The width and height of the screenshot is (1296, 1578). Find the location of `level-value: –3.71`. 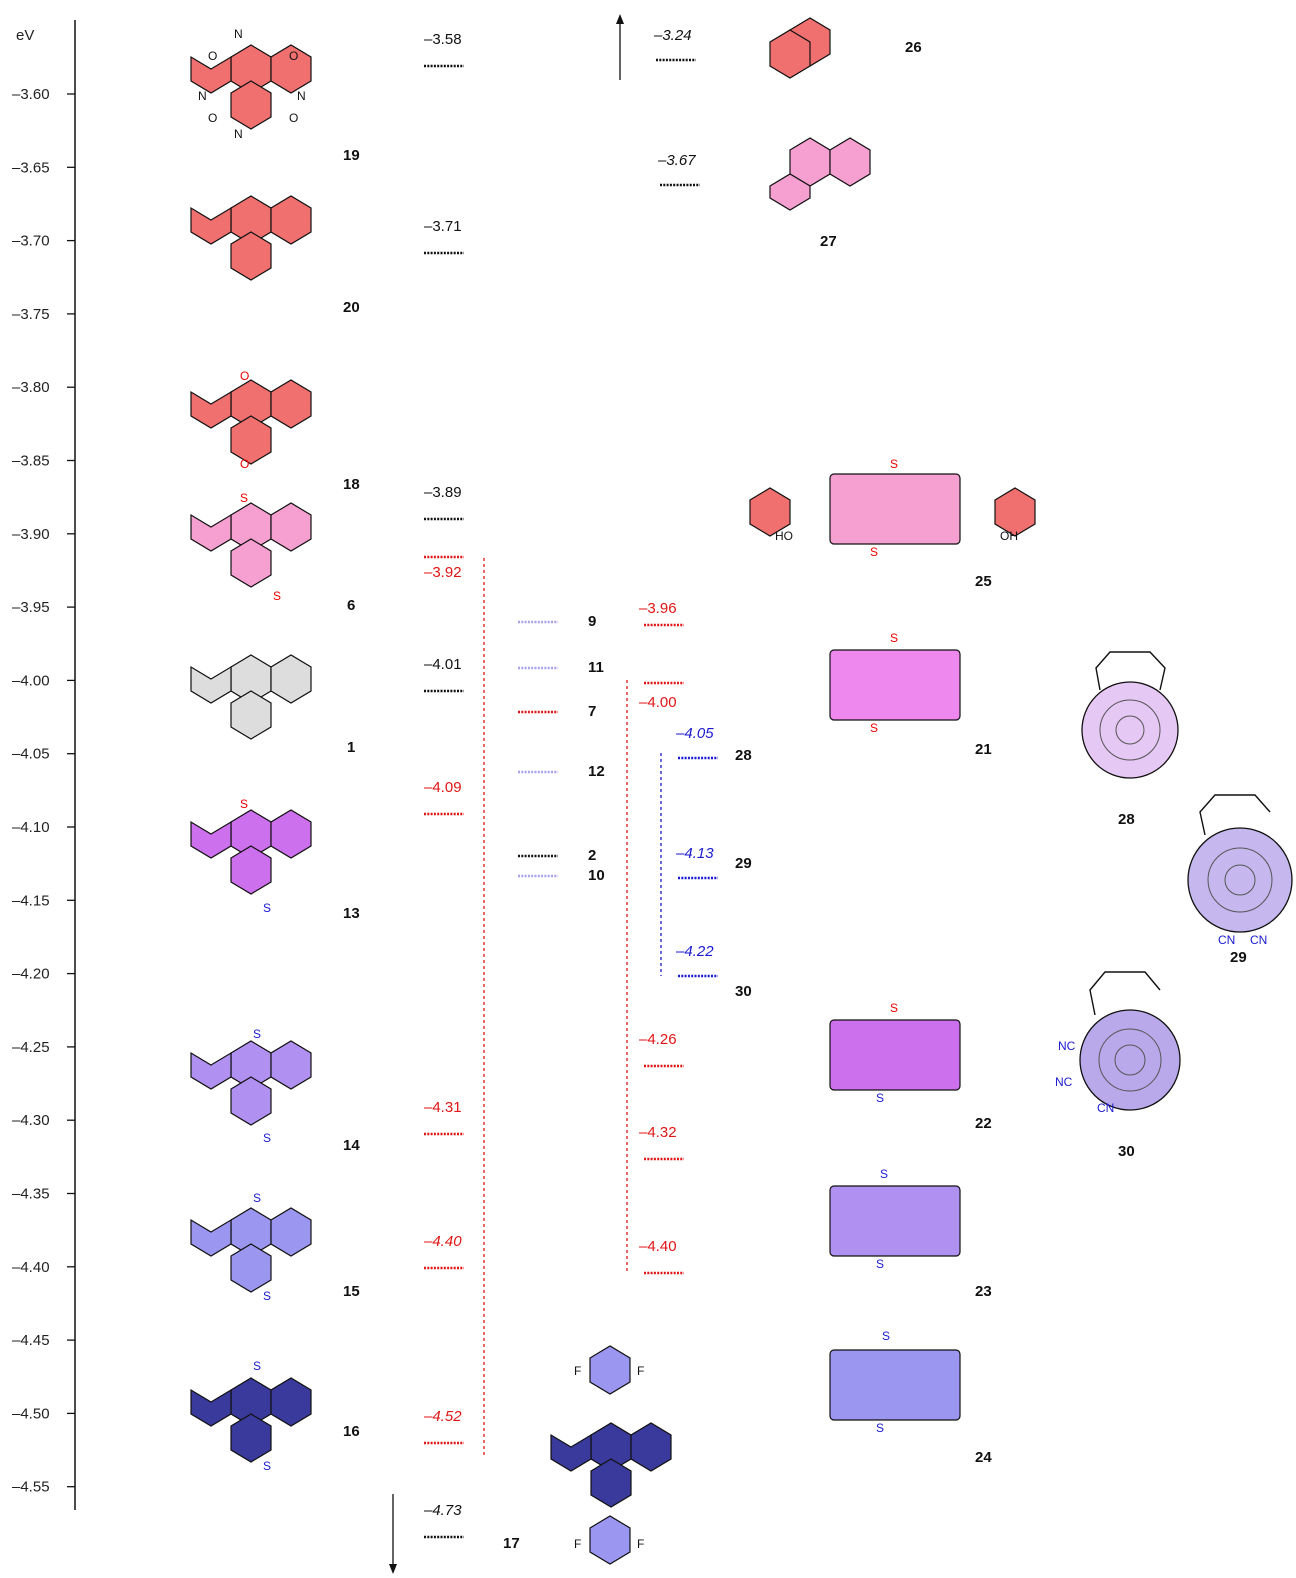

level-value: –3.71 is located at coordinates (443, 226).